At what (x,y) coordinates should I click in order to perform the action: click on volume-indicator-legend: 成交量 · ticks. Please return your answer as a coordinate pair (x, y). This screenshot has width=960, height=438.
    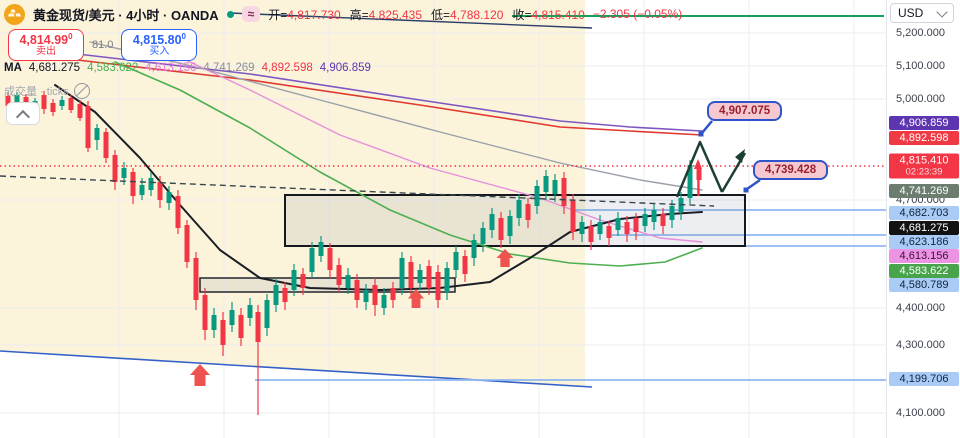
    Looking at the image, I should click on (47, 91).